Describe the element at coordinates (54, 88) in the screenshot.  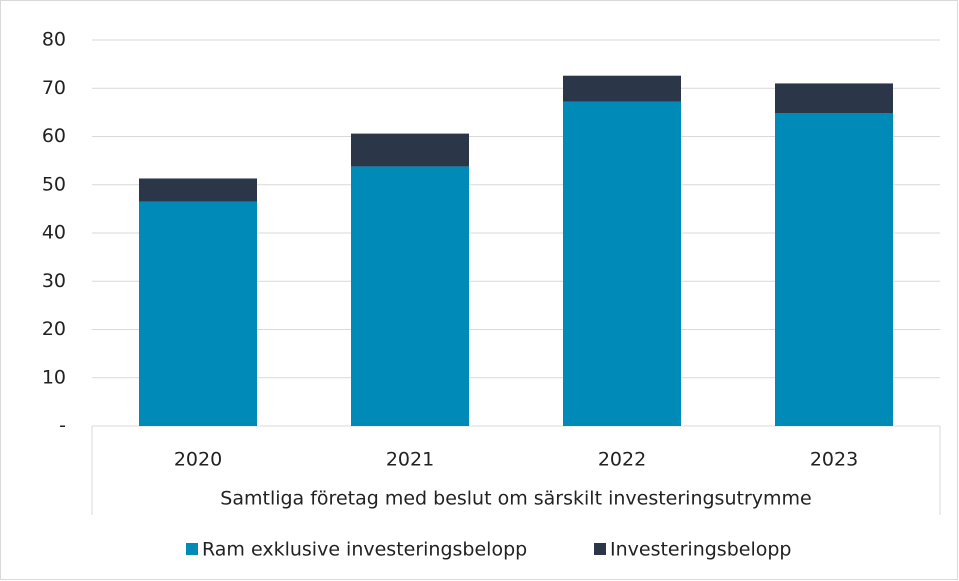
I see `y-tick-label: 70` at that location.